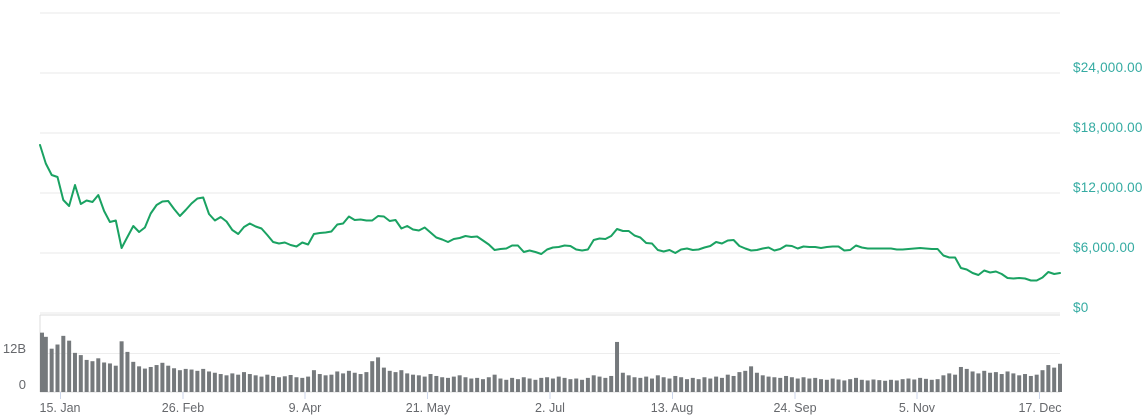 This screenshot has height=420, width=1146. What do you see at coordinates (1081, 307) in the screenshot?
I see `price-axis-label-0: $0` at bounding box center [1081, 307].